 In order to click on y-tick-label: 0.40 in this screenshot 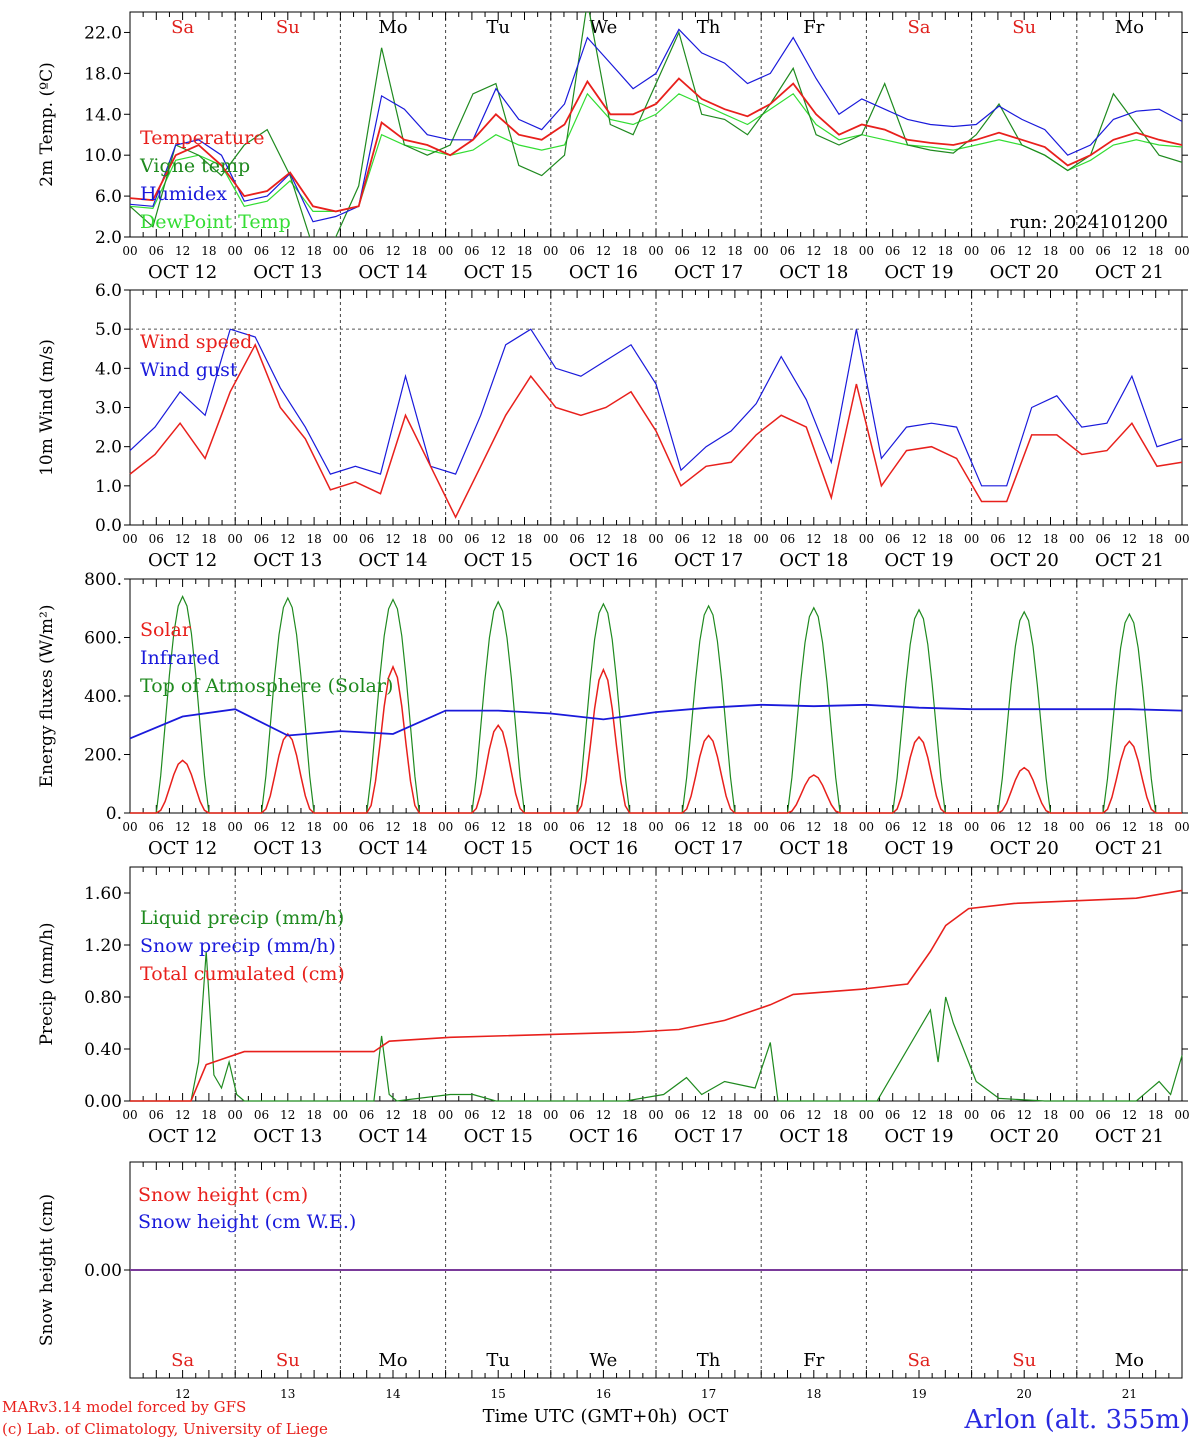, I will do `click(103, 1050)`.